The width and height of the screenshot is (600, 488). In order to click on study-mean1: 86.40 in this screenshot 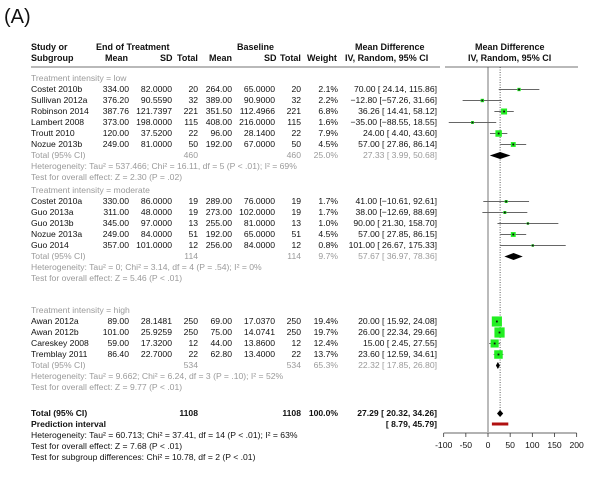, I will do `click(118, 354)`.